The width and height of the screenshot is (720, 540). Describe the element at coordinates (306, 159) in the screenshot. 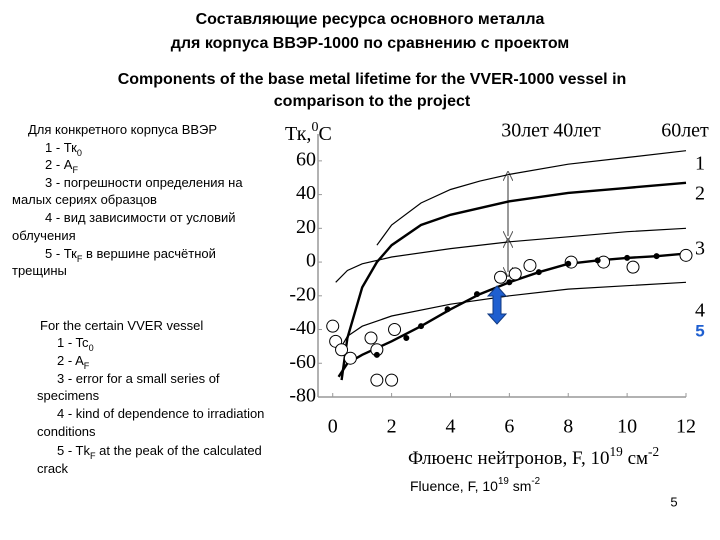

I see `y-tick-label: 60` at that location.